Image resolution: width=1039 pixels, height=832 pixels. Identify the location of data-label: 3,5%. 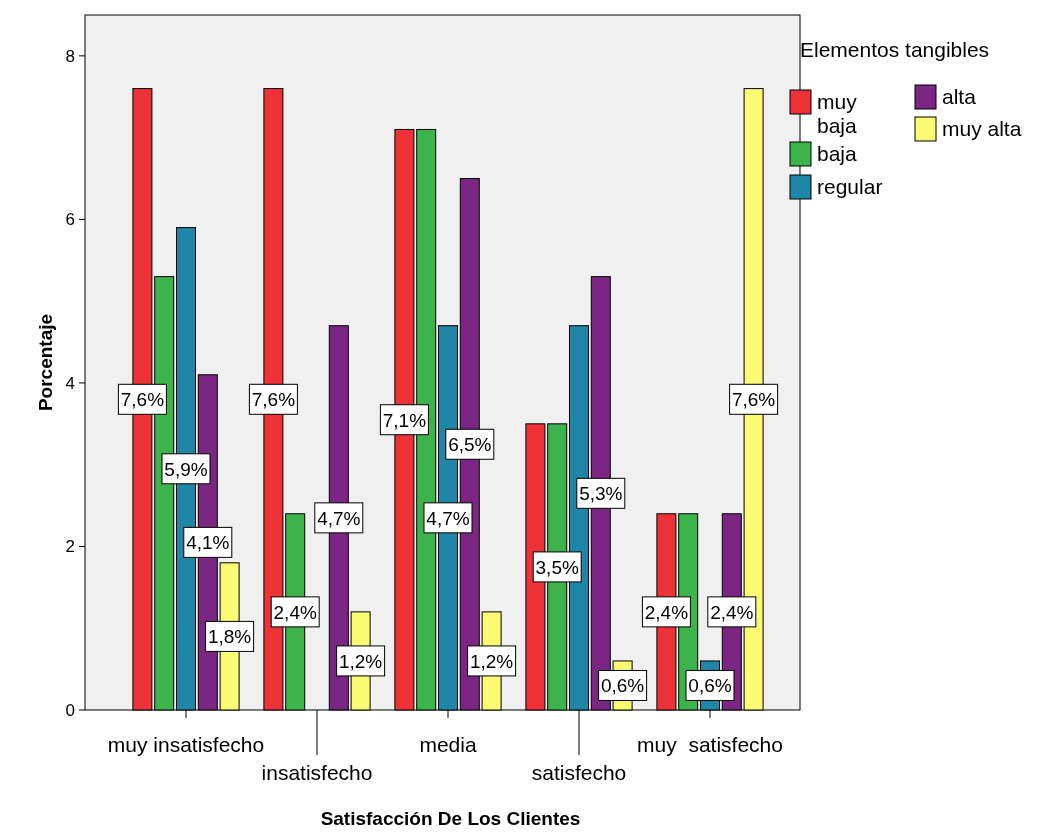
(557, 567).